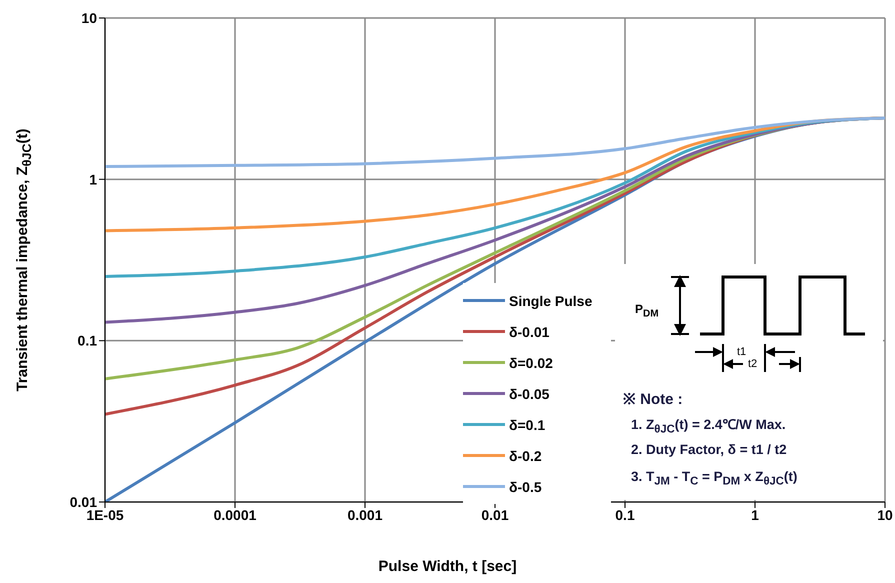  Describe the element at coordinates (88, 340) in the screenshot. I see `y-tick-label: 0.1` at that location.